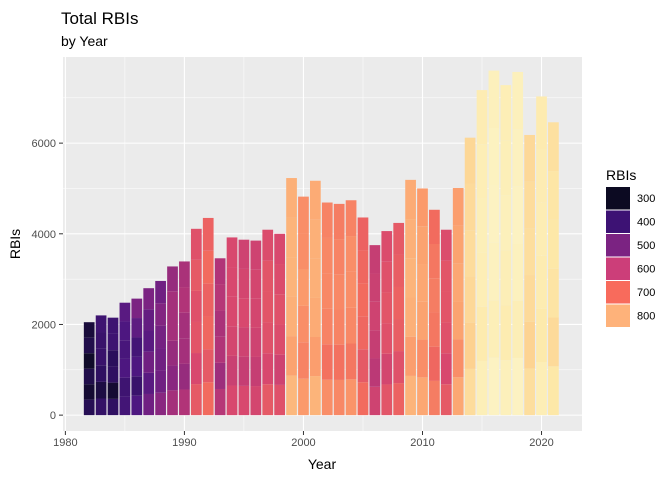 Image resolution: width=672 pixels, height=480 pixels. I want to click on bar-1998, so click(280, 324).